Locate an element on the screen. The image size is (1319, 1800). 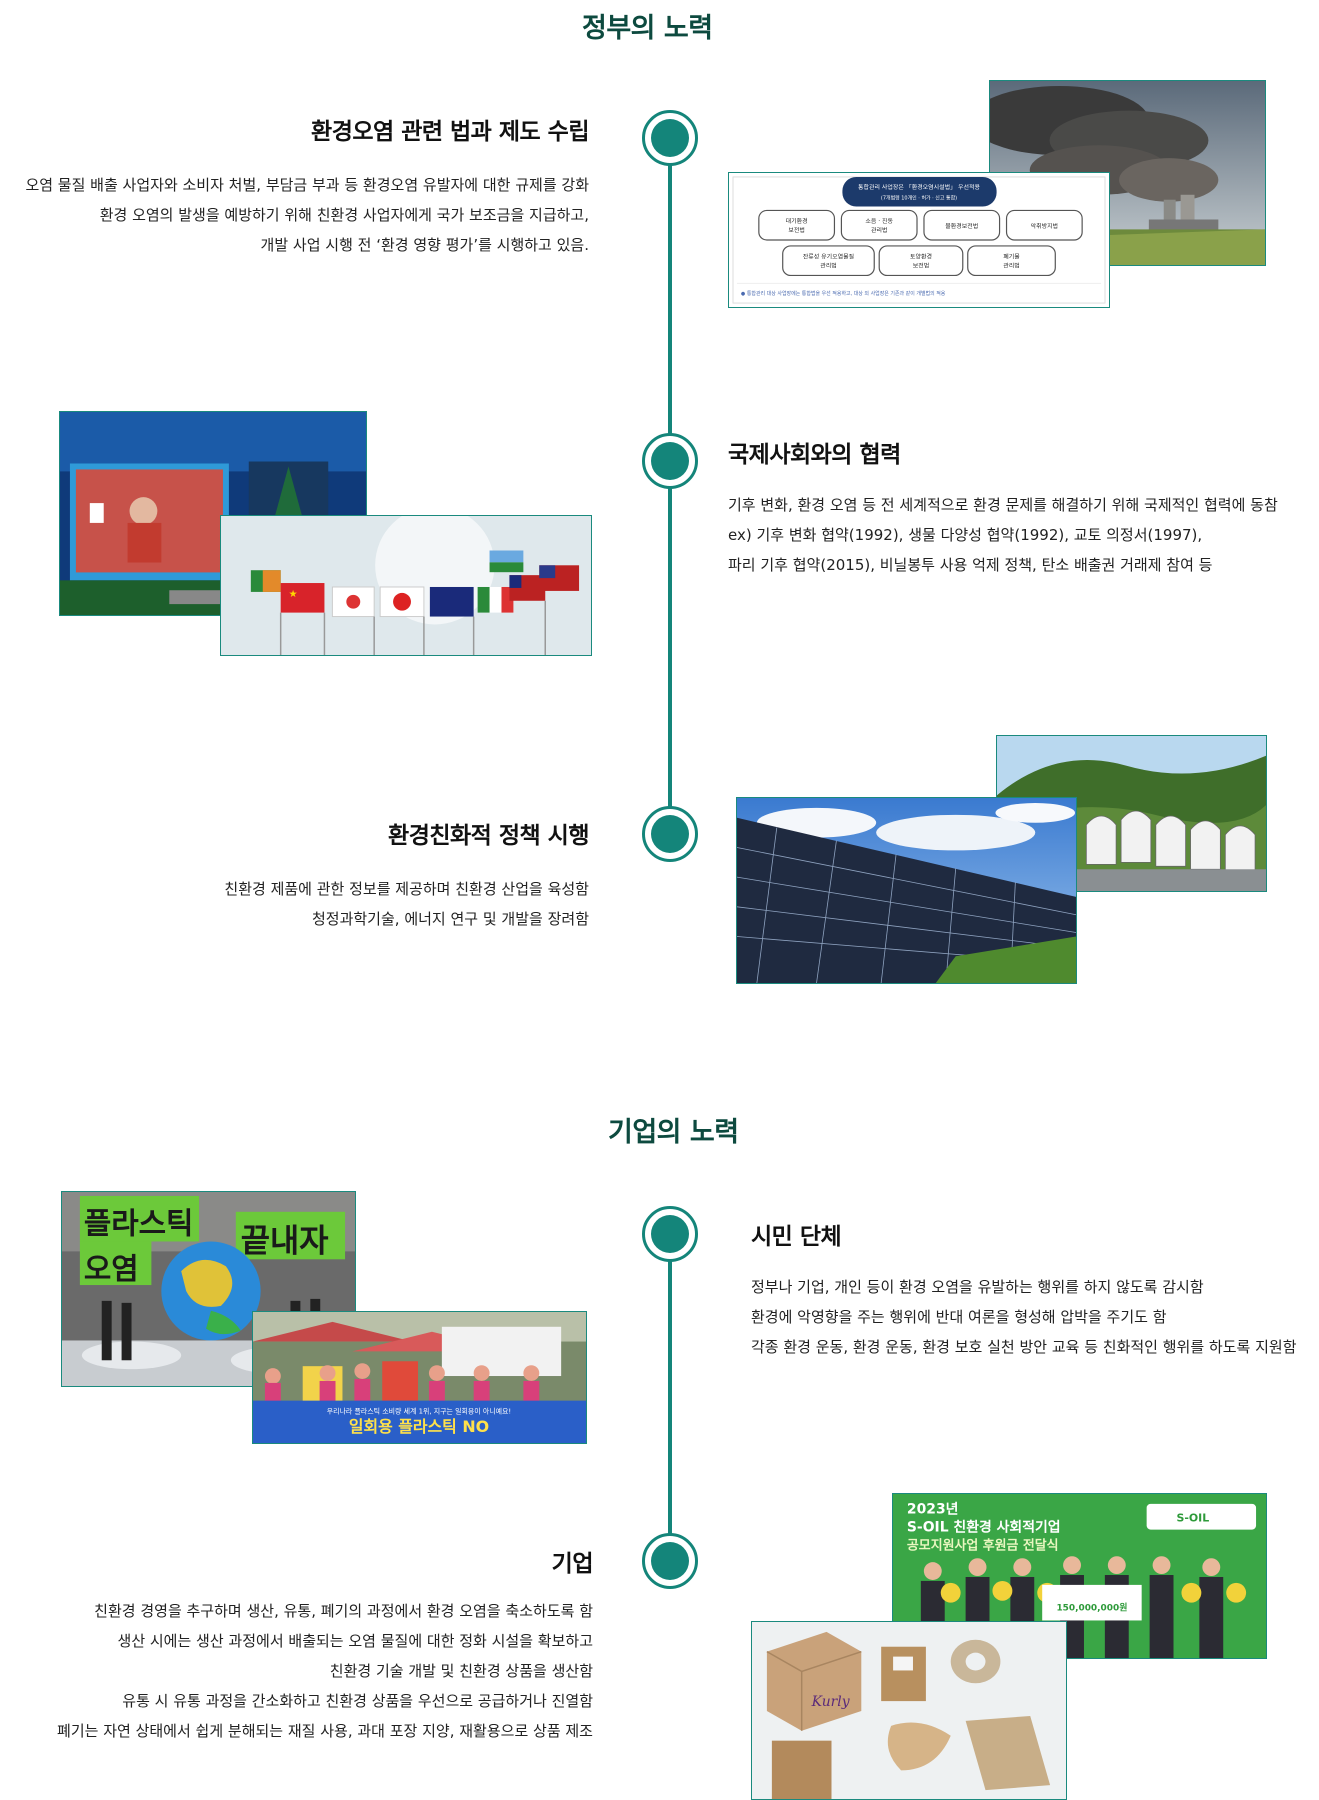
svg-text: 폐기물 is located at coordinates (1011, 257).